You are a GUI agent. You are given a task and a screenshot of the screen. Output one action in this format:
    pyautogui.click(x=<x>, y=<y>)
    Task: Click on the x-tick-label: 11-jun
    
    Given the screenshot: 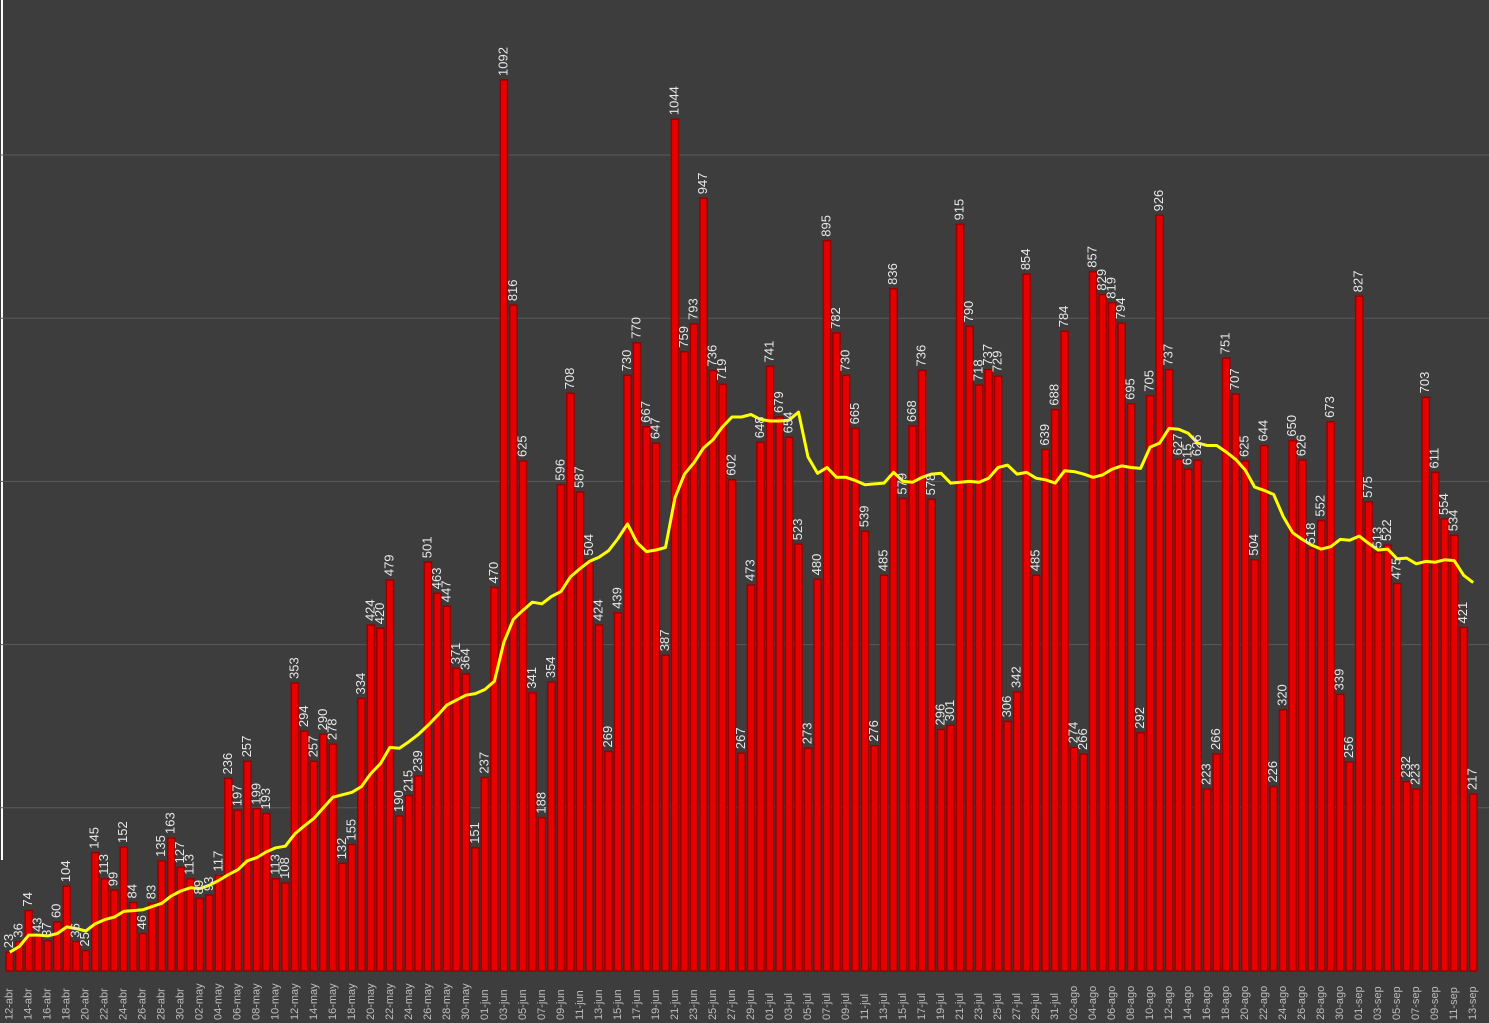 What is the action you would take?
    pyautogui.click(x=580, y=1005)
    